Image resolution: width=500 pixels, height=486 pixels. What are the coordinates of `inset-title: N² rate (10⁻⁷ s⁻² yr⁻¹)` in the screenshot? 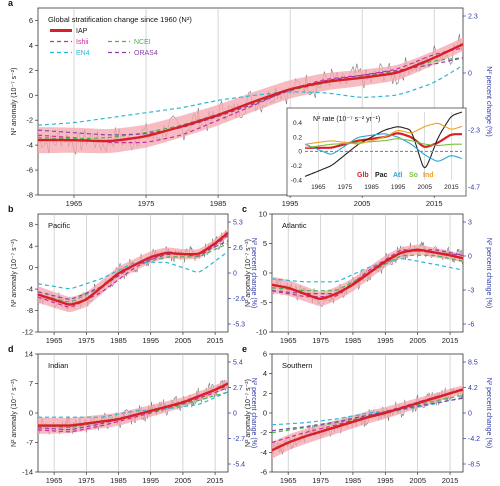 It's located at (346, 119).